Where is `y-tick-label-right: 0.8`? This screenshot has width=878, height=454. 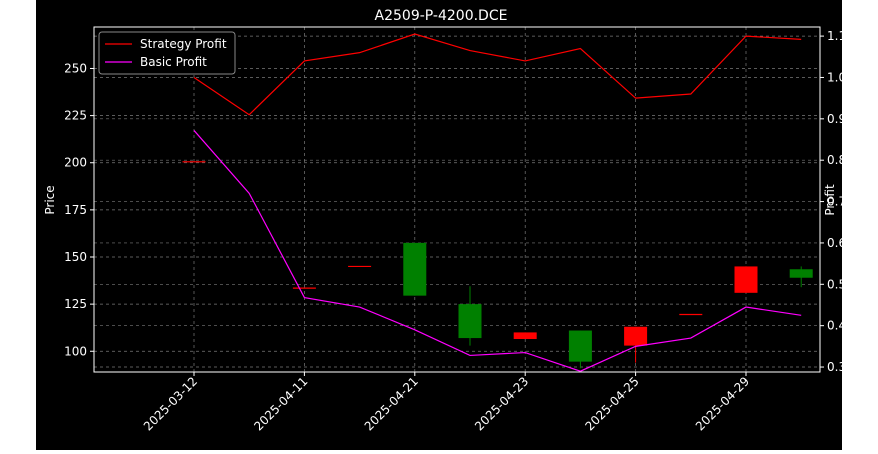 y-tick-label-right: 0.8 is located at coordinates (834, 160).